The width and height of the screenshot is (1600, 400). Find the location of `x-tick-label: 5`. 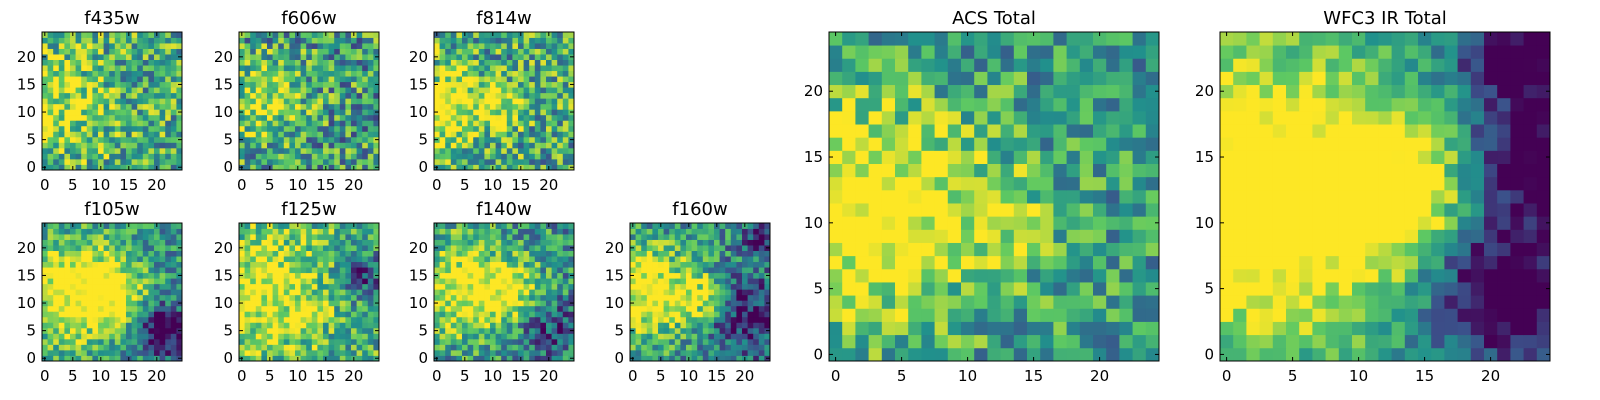

x-tick-label: 5 is located at coordinates (661, 376).